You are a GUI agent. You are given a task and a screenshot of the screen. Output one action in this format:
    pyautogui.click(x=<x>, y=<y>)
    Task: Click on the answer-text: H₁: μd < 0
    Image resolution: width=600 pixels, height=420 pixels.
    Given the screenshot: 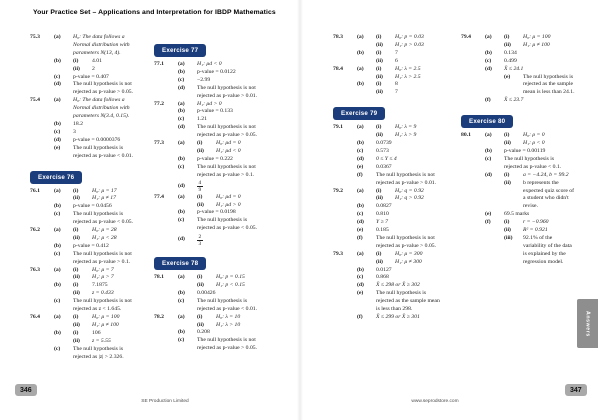 What is the action you would take?
    pyautogui.click(x=228, y=150)
    